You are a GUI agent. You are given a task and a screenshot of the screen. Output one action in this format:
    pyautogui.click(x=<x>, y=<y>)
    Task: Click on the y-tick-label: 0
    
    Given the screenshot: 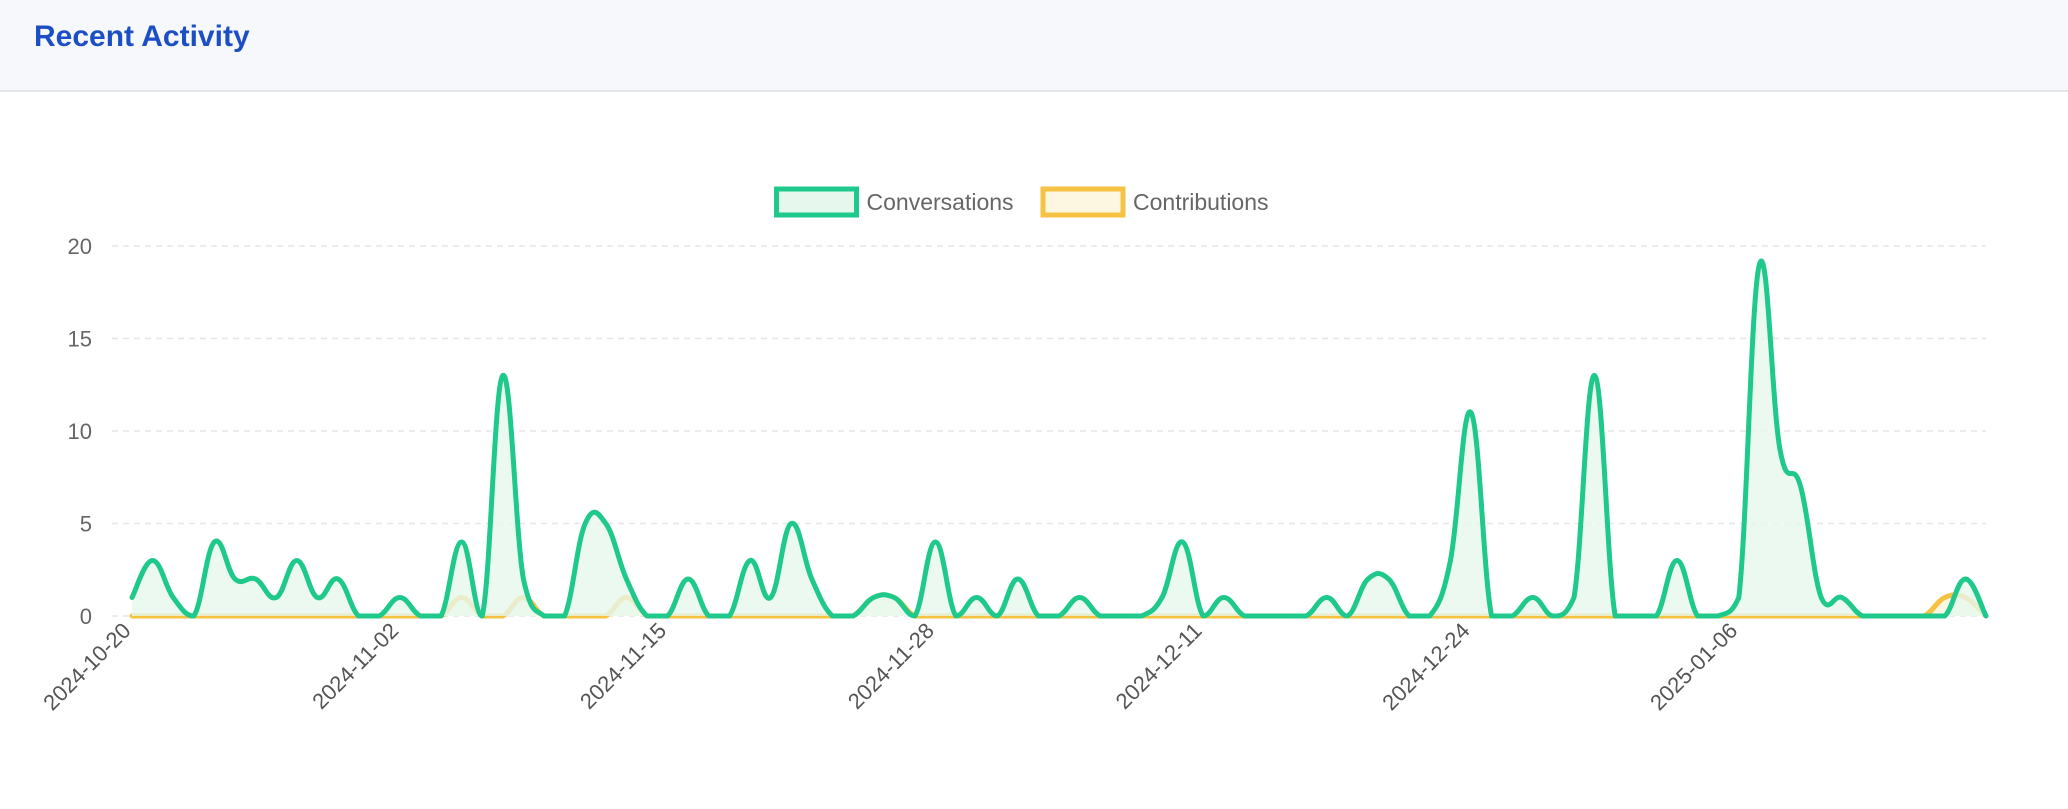 What is the action you would take?
    pyautogui.click(x=86, y=616)
    